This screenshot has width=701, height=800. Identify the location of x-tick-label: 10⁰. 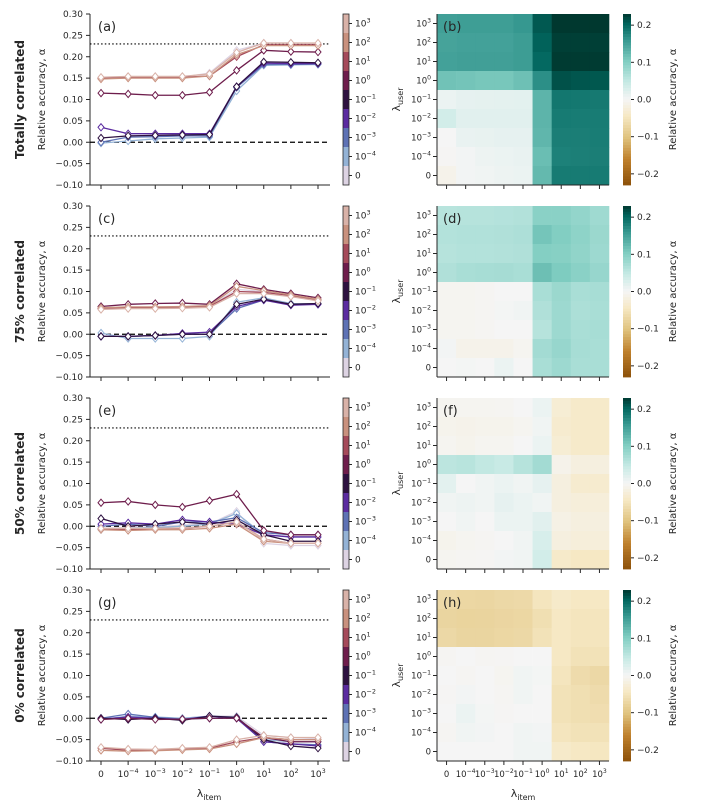
(237, 773).